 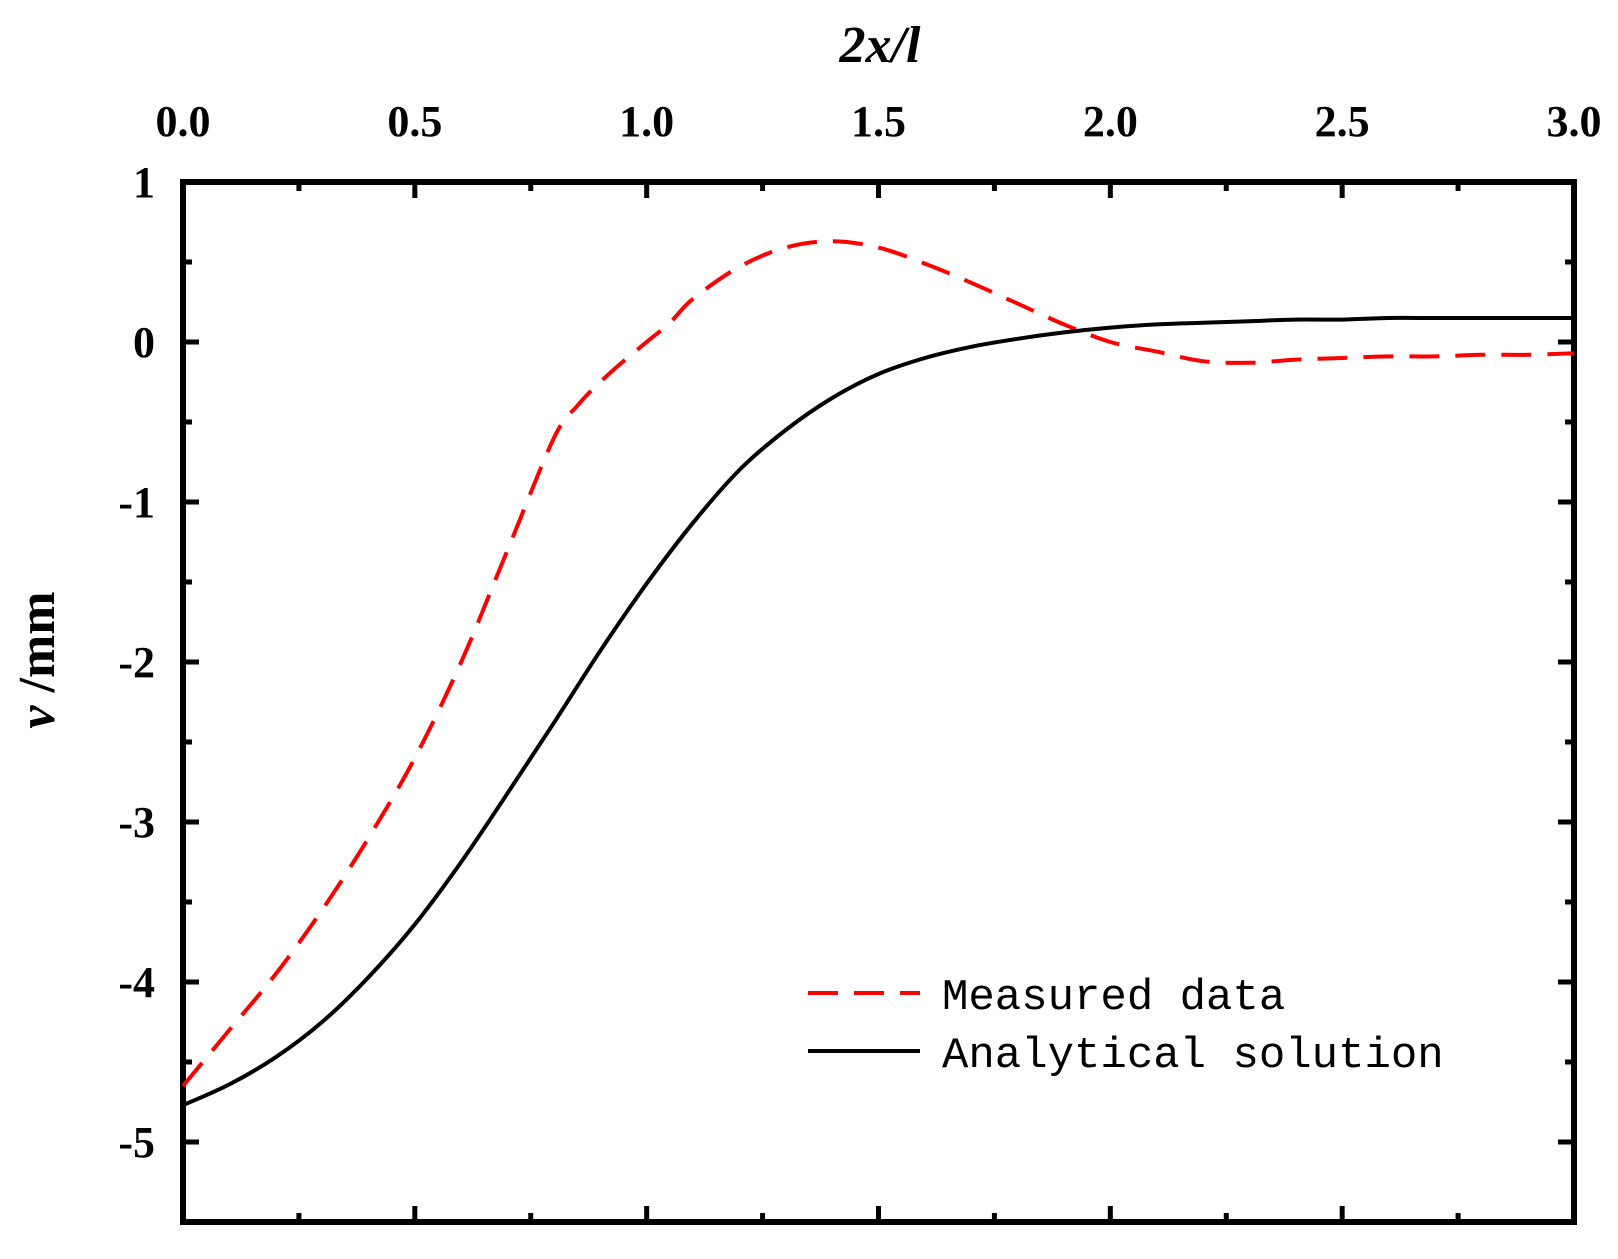 I want to click on x-tick-label: 0.0, so click(x=183, y=121).